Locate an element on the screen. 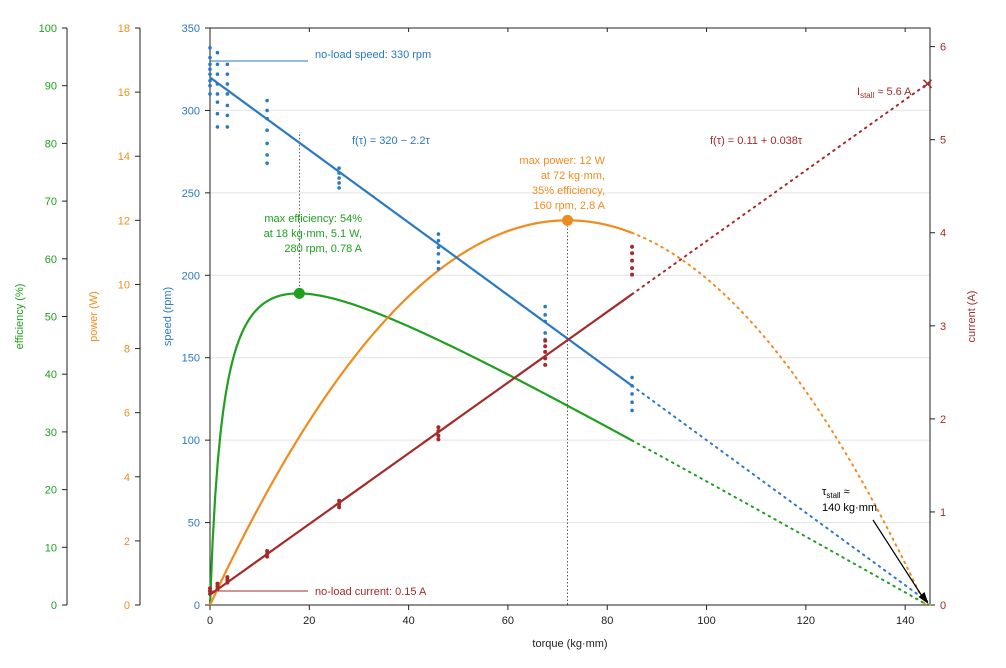 This screenshot has width=1006, height=668. efficiency-axis-title: efficiency (%) is located at coordinates (20, 317).